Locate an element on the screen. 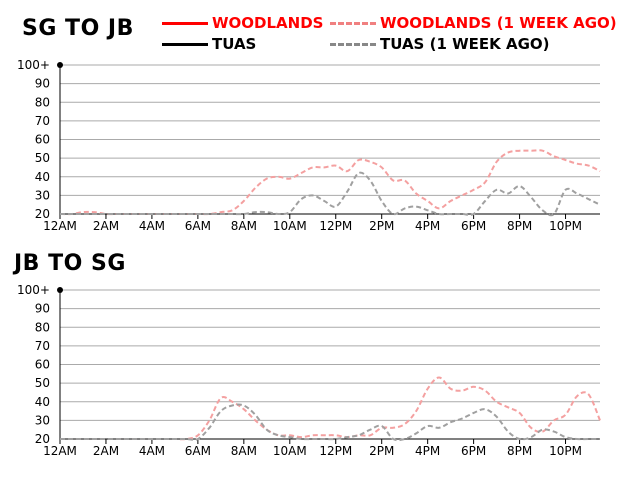  legend-label-tuas-week-ago: TUAS (1 WEEK AGO) is located at coordinates (465, 44).